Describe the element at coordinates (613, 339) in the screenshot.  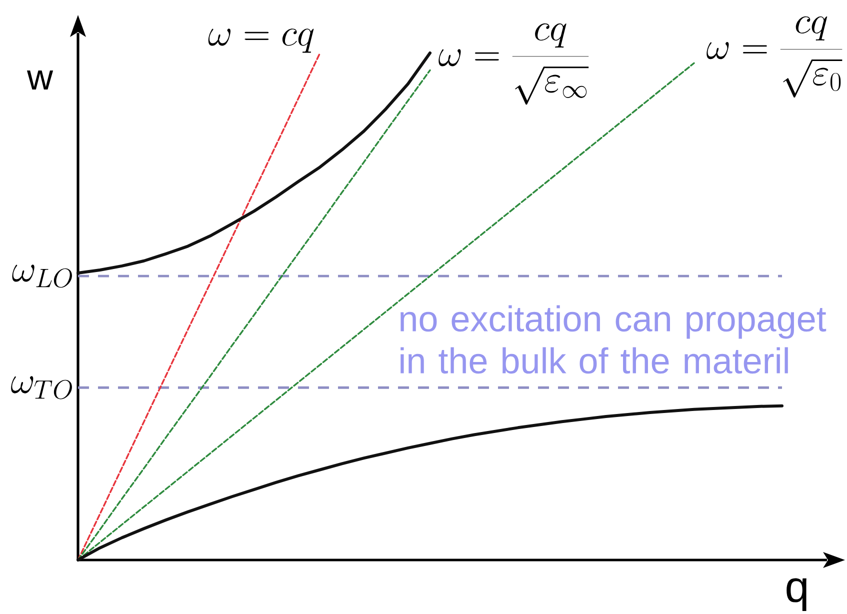
I see `annotation: no excitation can propaget in the bulk of the materil` at that location.